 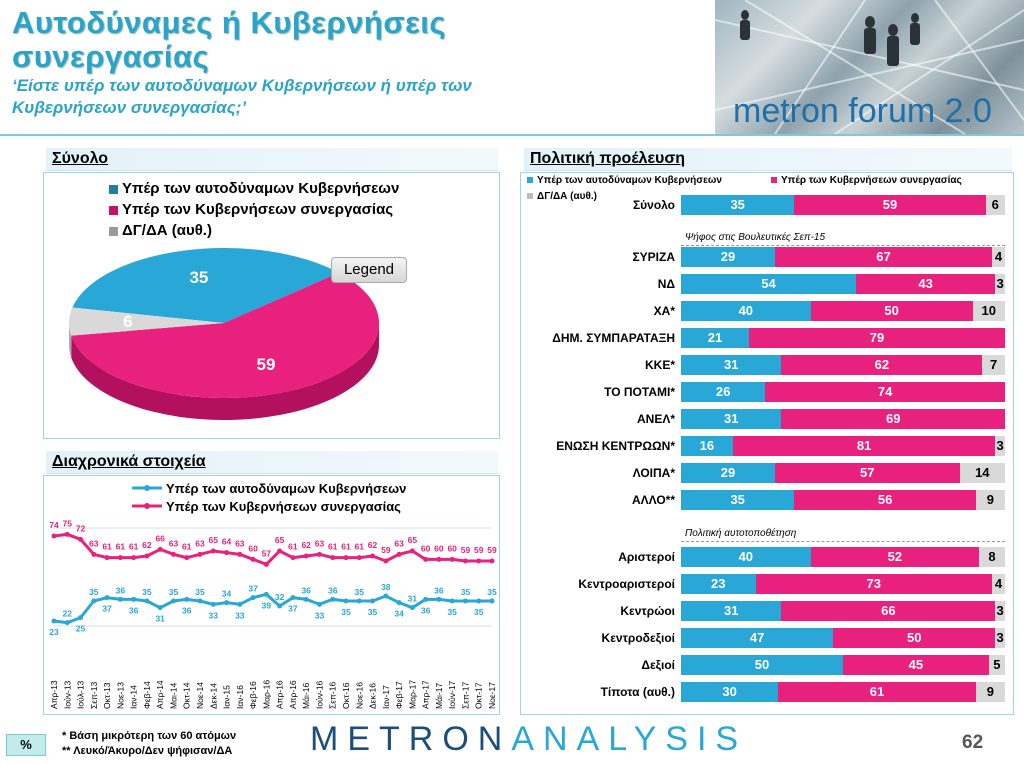 I want to click on bar-segment-coalition: 52, so click(x=895, y=557).